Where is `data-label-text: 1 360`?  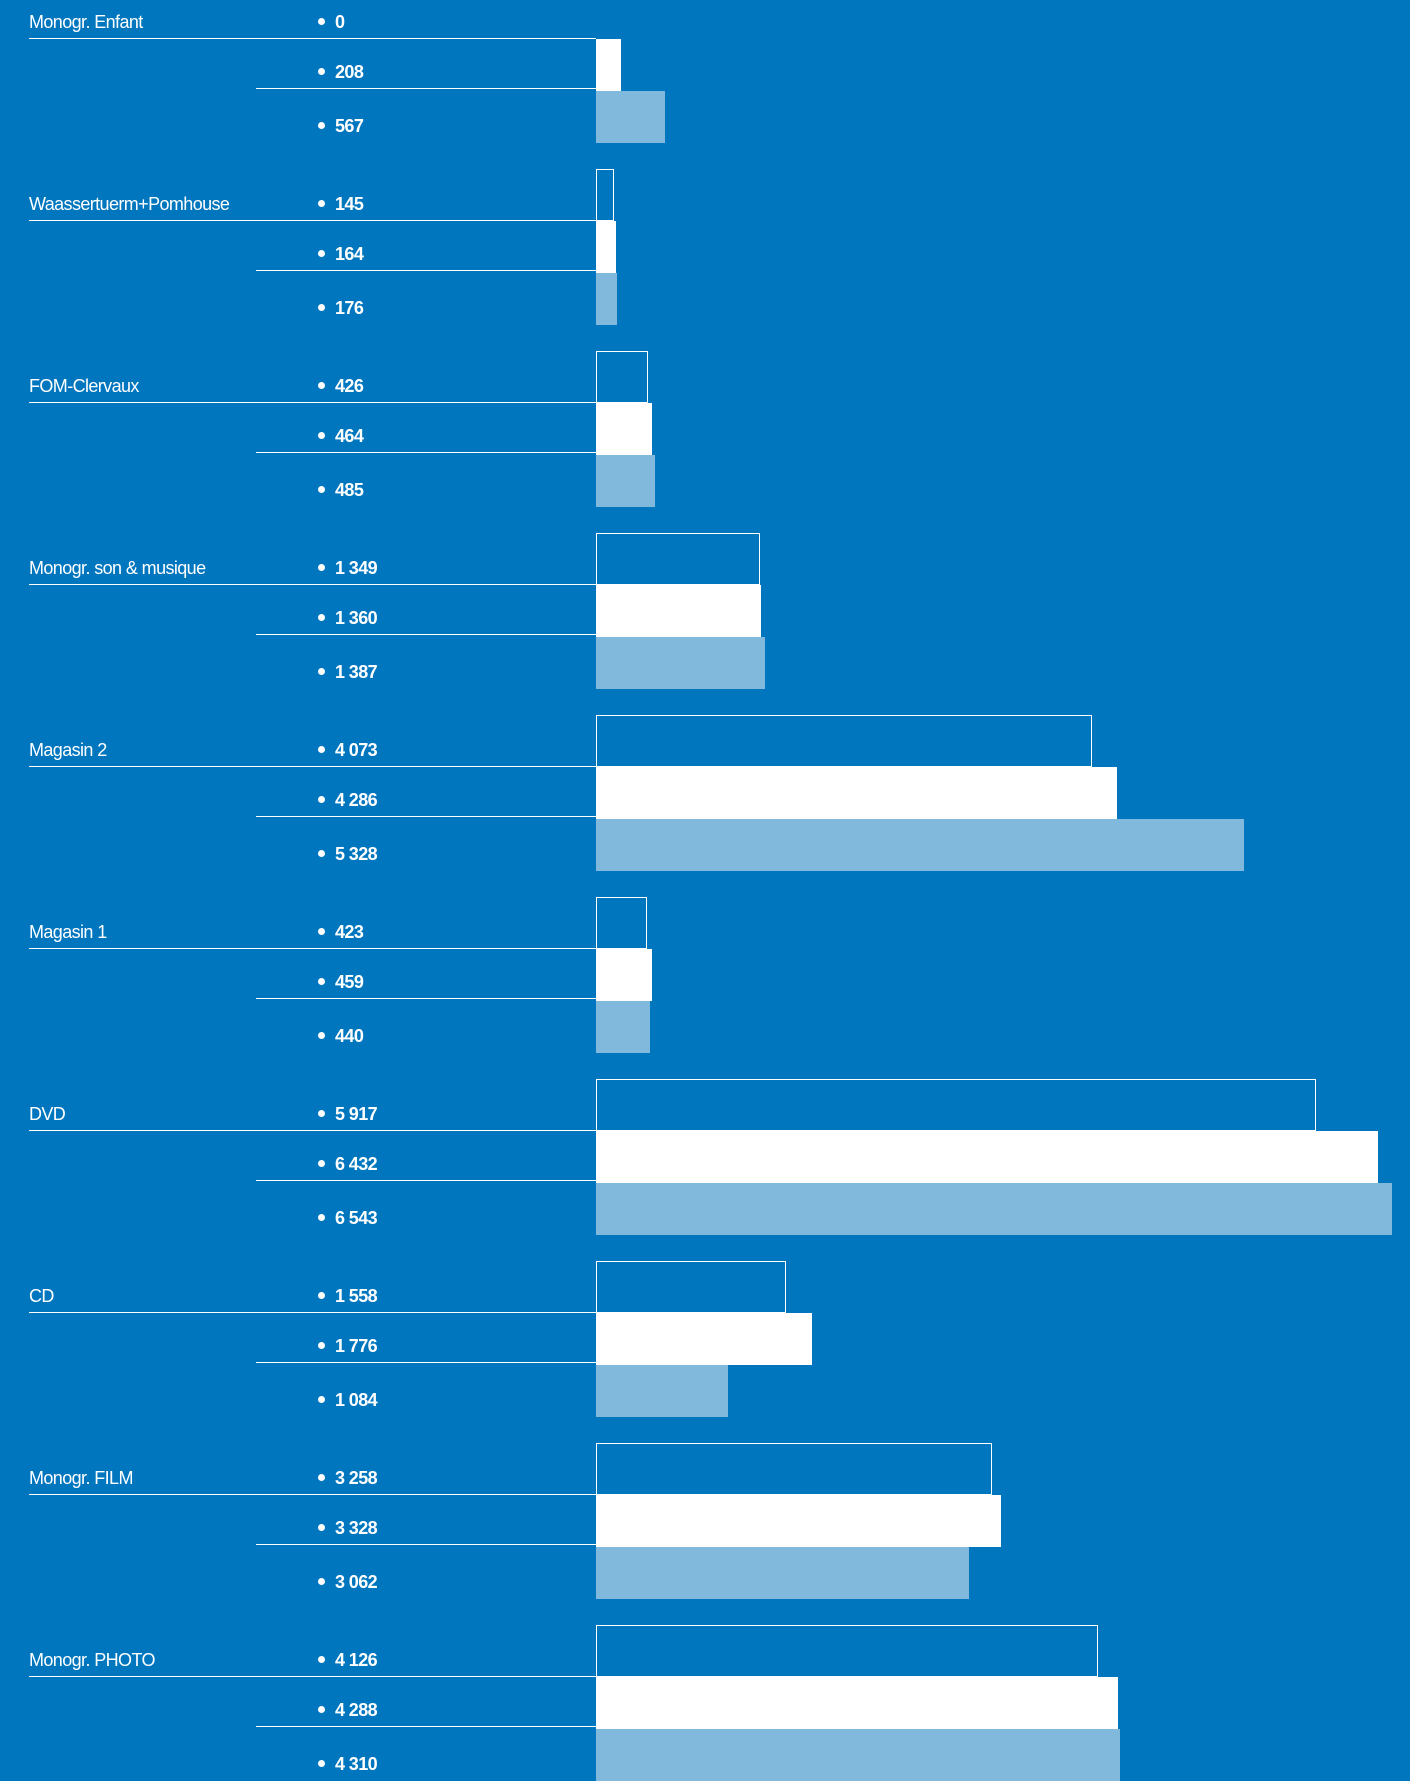 data-label-text: 1 360 is located at coordinates (356, 618).